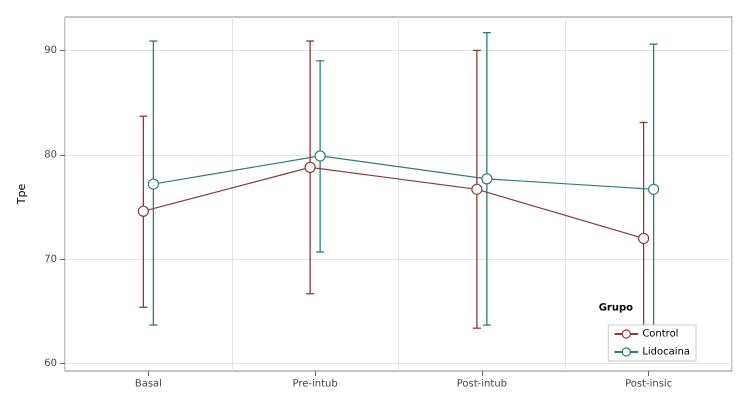  What do you see at coordinates (666, 352) in the screenshot?
I see `legend-label: Lidocaina` at bounding box center [666, 352].